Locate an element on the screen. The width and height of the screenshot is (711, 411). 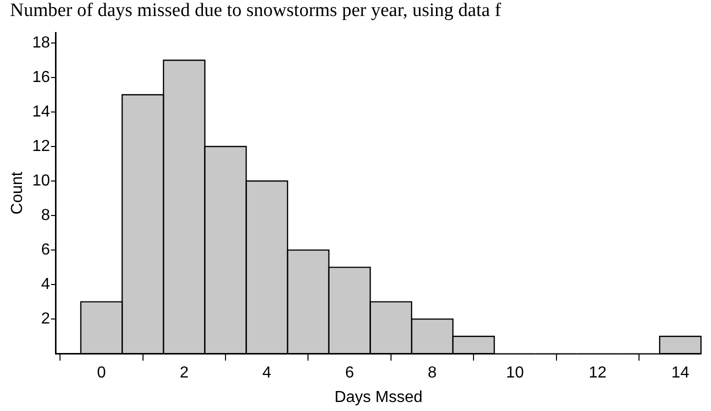
x-axis-title: Days Mssed is located at coordinates (378, 397).